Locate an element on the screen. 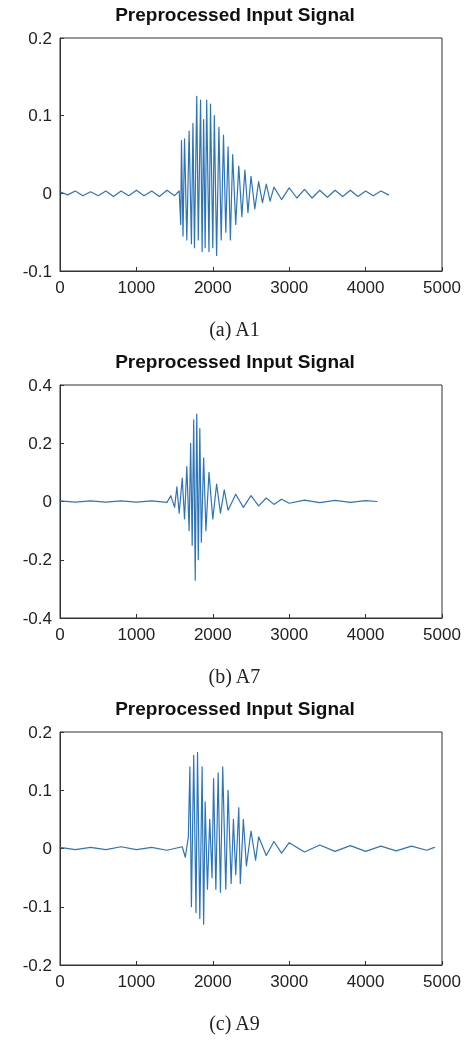  y-tick-label: 0.4 is located at coordinates (40, 385).